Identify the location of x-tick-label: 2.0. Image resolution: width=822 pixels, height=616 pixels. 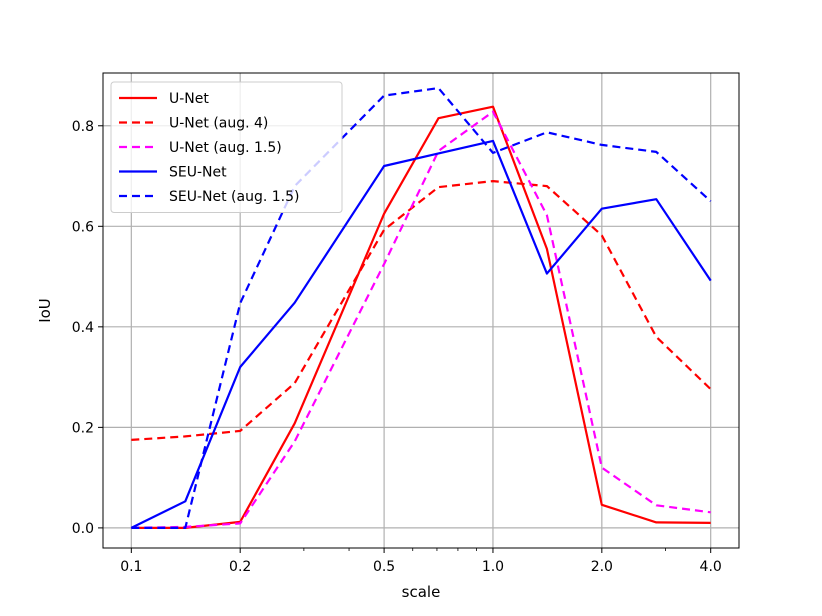
(602, 567).